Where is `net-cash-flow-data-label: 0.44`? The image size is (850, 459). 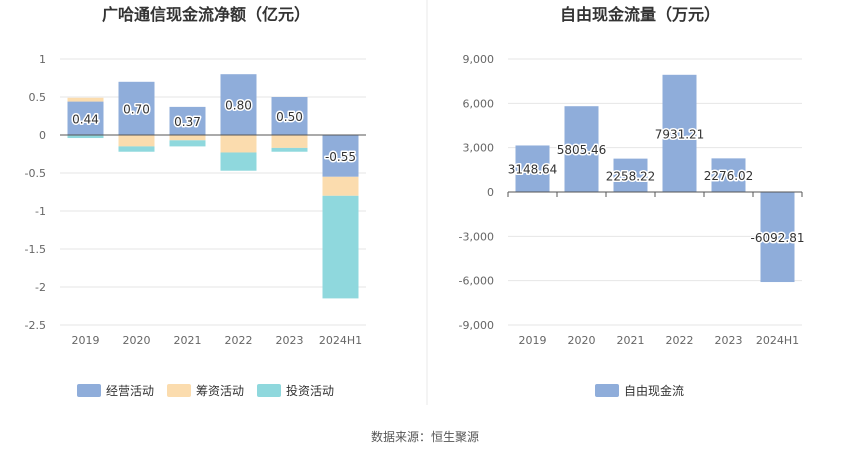 net-cash-flow-data-label: 0.44 is located at coordinates (85, 119).